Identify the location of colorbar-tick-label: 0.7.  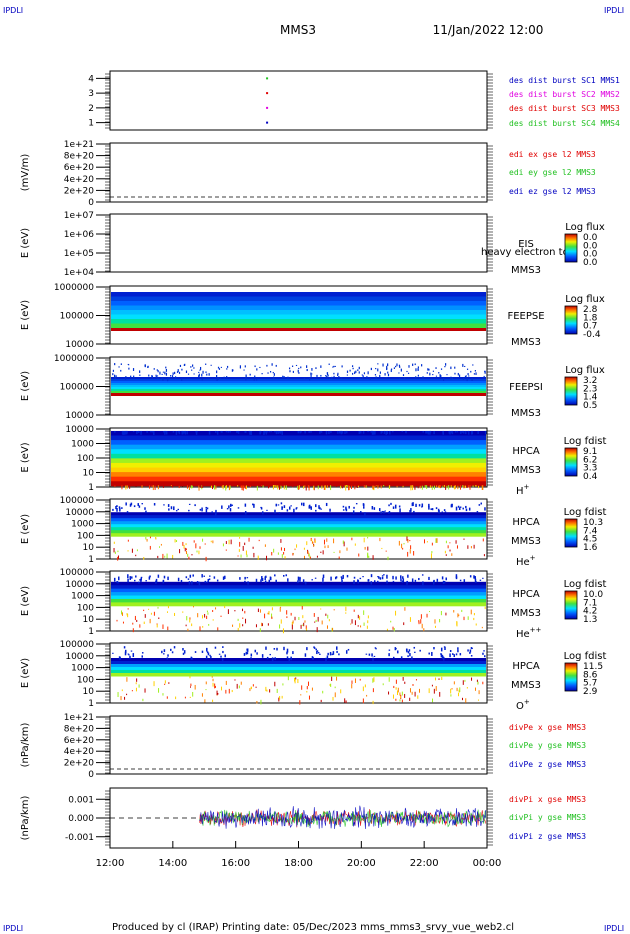
(590, 327).